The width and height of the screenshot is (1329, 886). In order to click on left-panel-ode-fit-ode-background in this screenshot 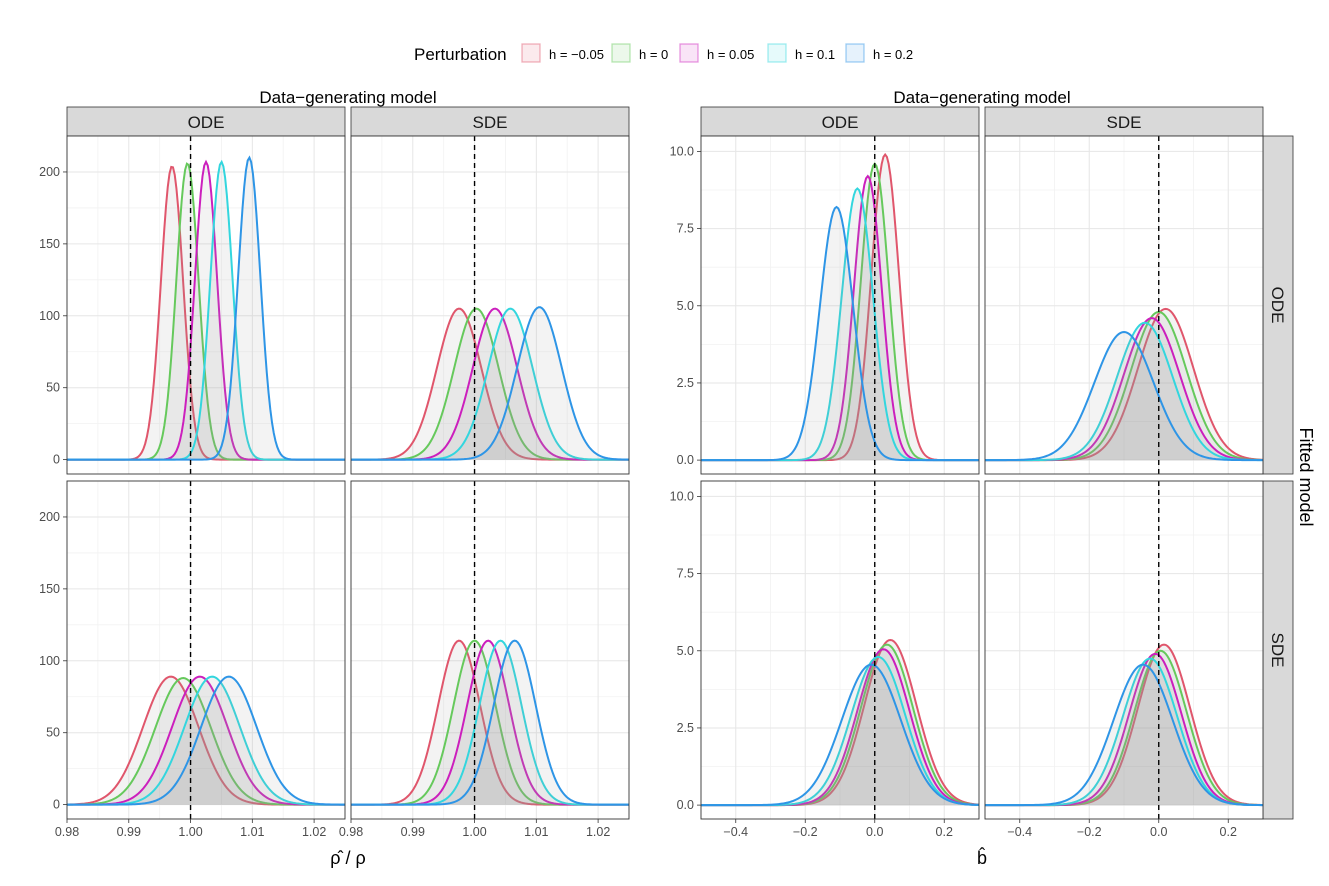, I will do `click(206, 305)`.